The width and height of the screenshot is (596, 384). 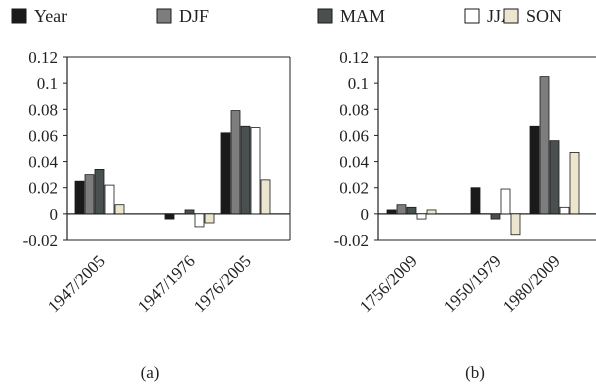 I want to click on panel-a-y-tick-label: 0.02, so click(x=43, y=188).